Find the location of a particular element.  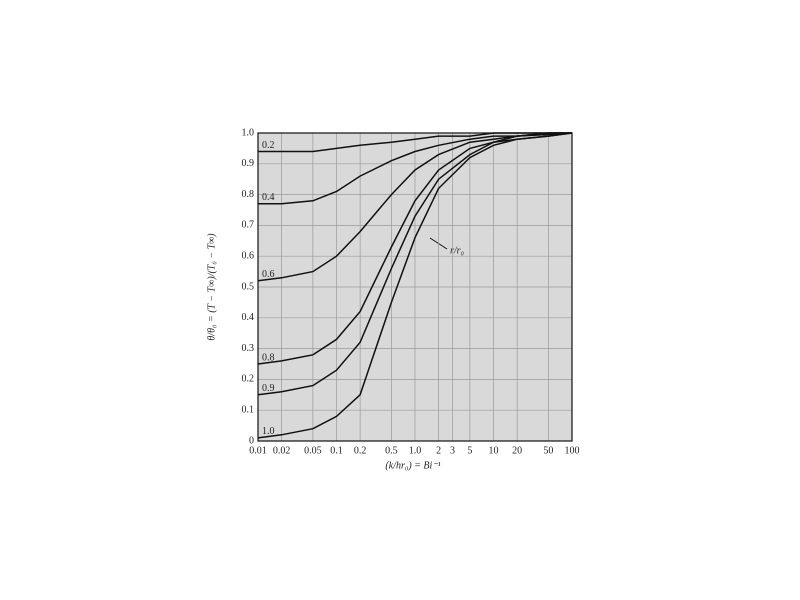

y-tick-label: 0.7 is located at coordinates (248, 225).